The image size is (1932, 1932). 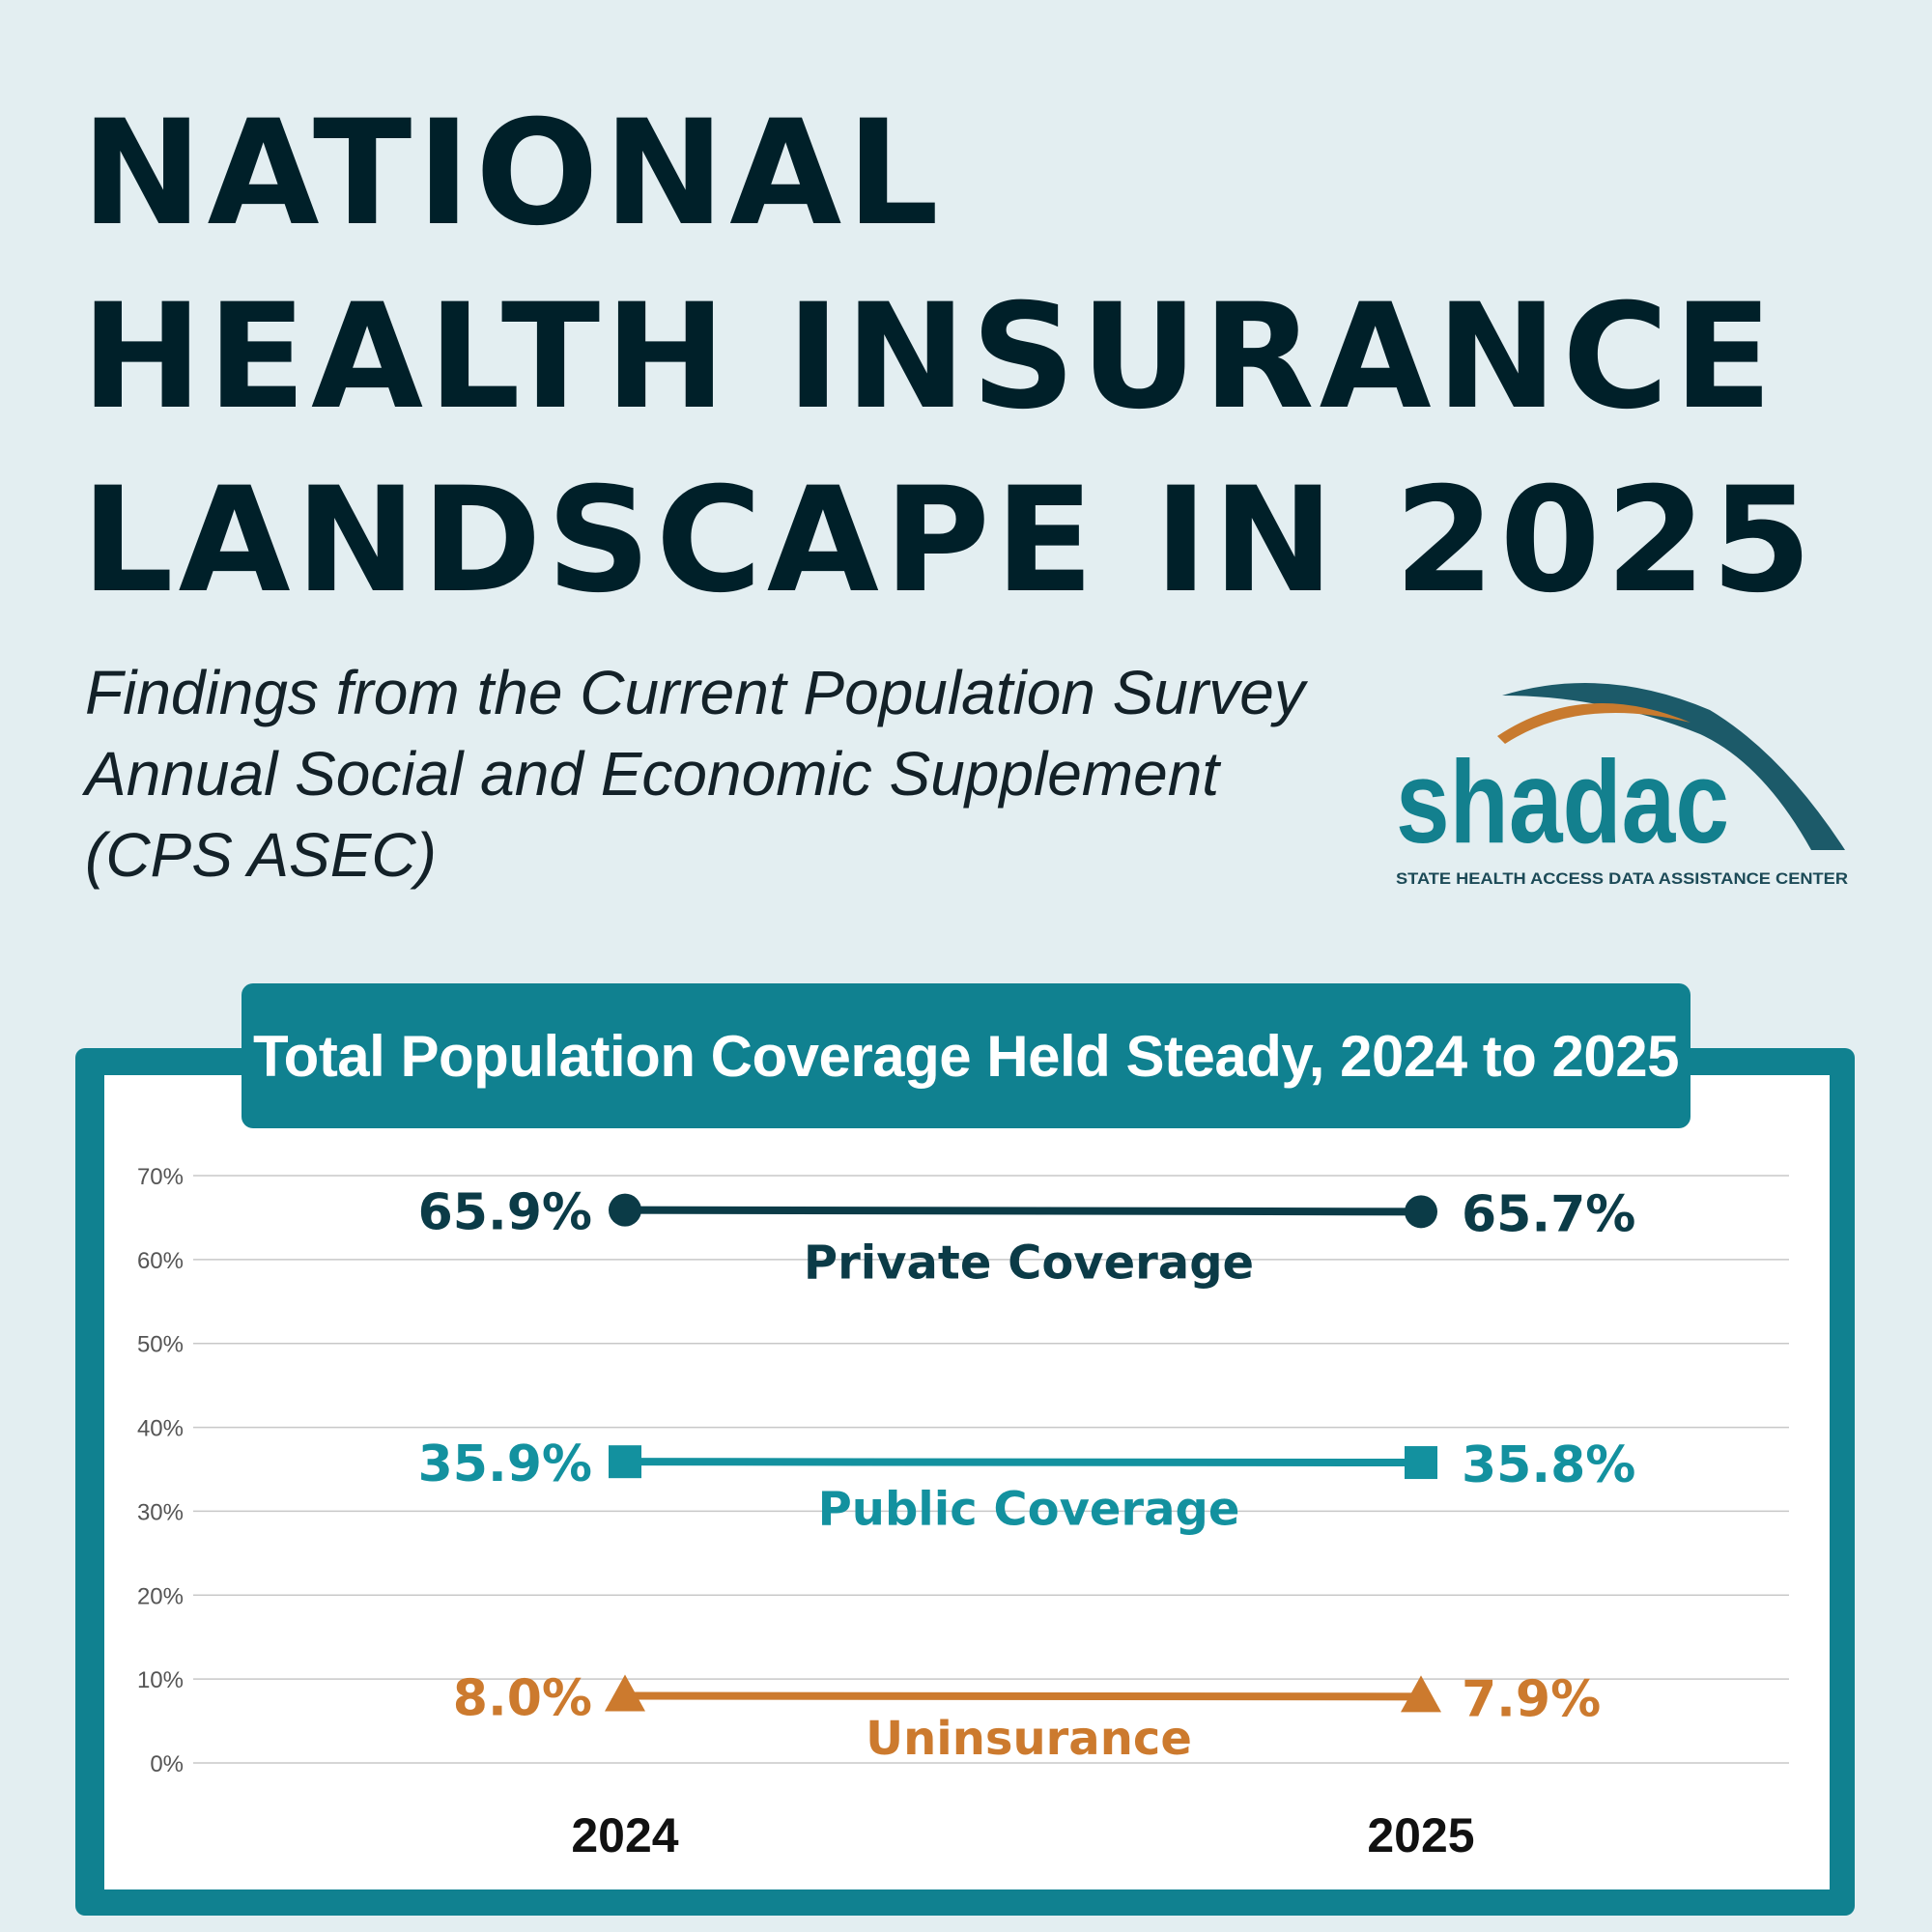 I want to click on x-tick-label: 2025, so click(x=1420, y=1835).